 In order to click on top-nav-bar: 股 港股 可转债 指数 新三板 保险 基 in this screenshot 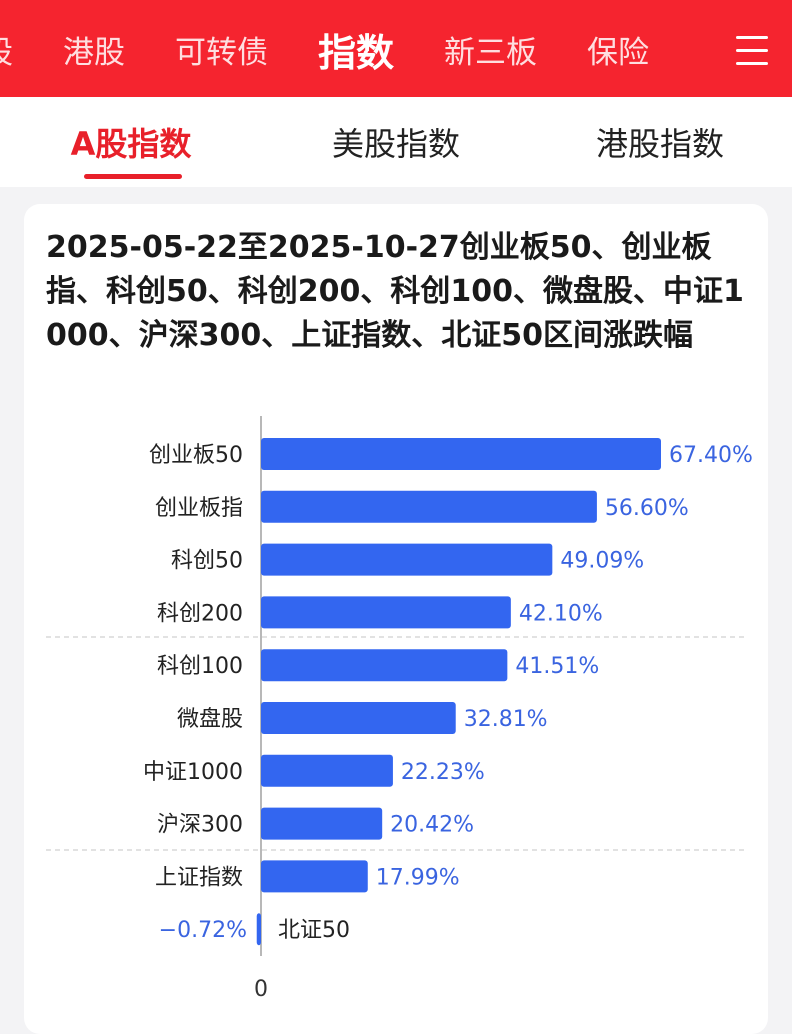, I will do `click(396, 48)`.